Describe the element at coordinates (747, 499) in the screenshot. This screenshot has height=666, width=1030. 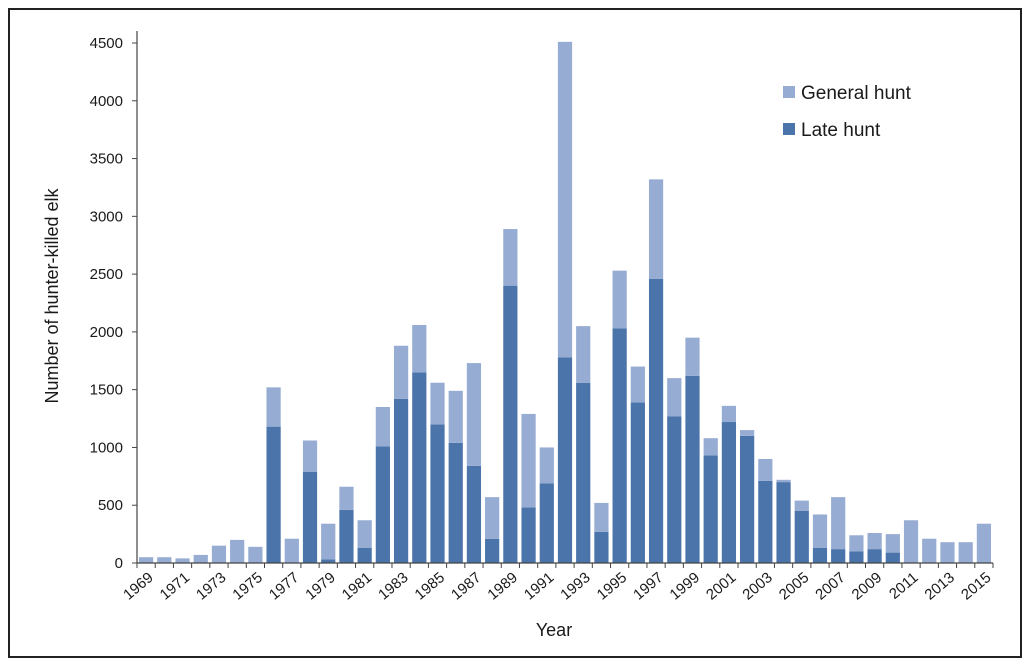
I see `bar-late-hunt-2002` at that location.